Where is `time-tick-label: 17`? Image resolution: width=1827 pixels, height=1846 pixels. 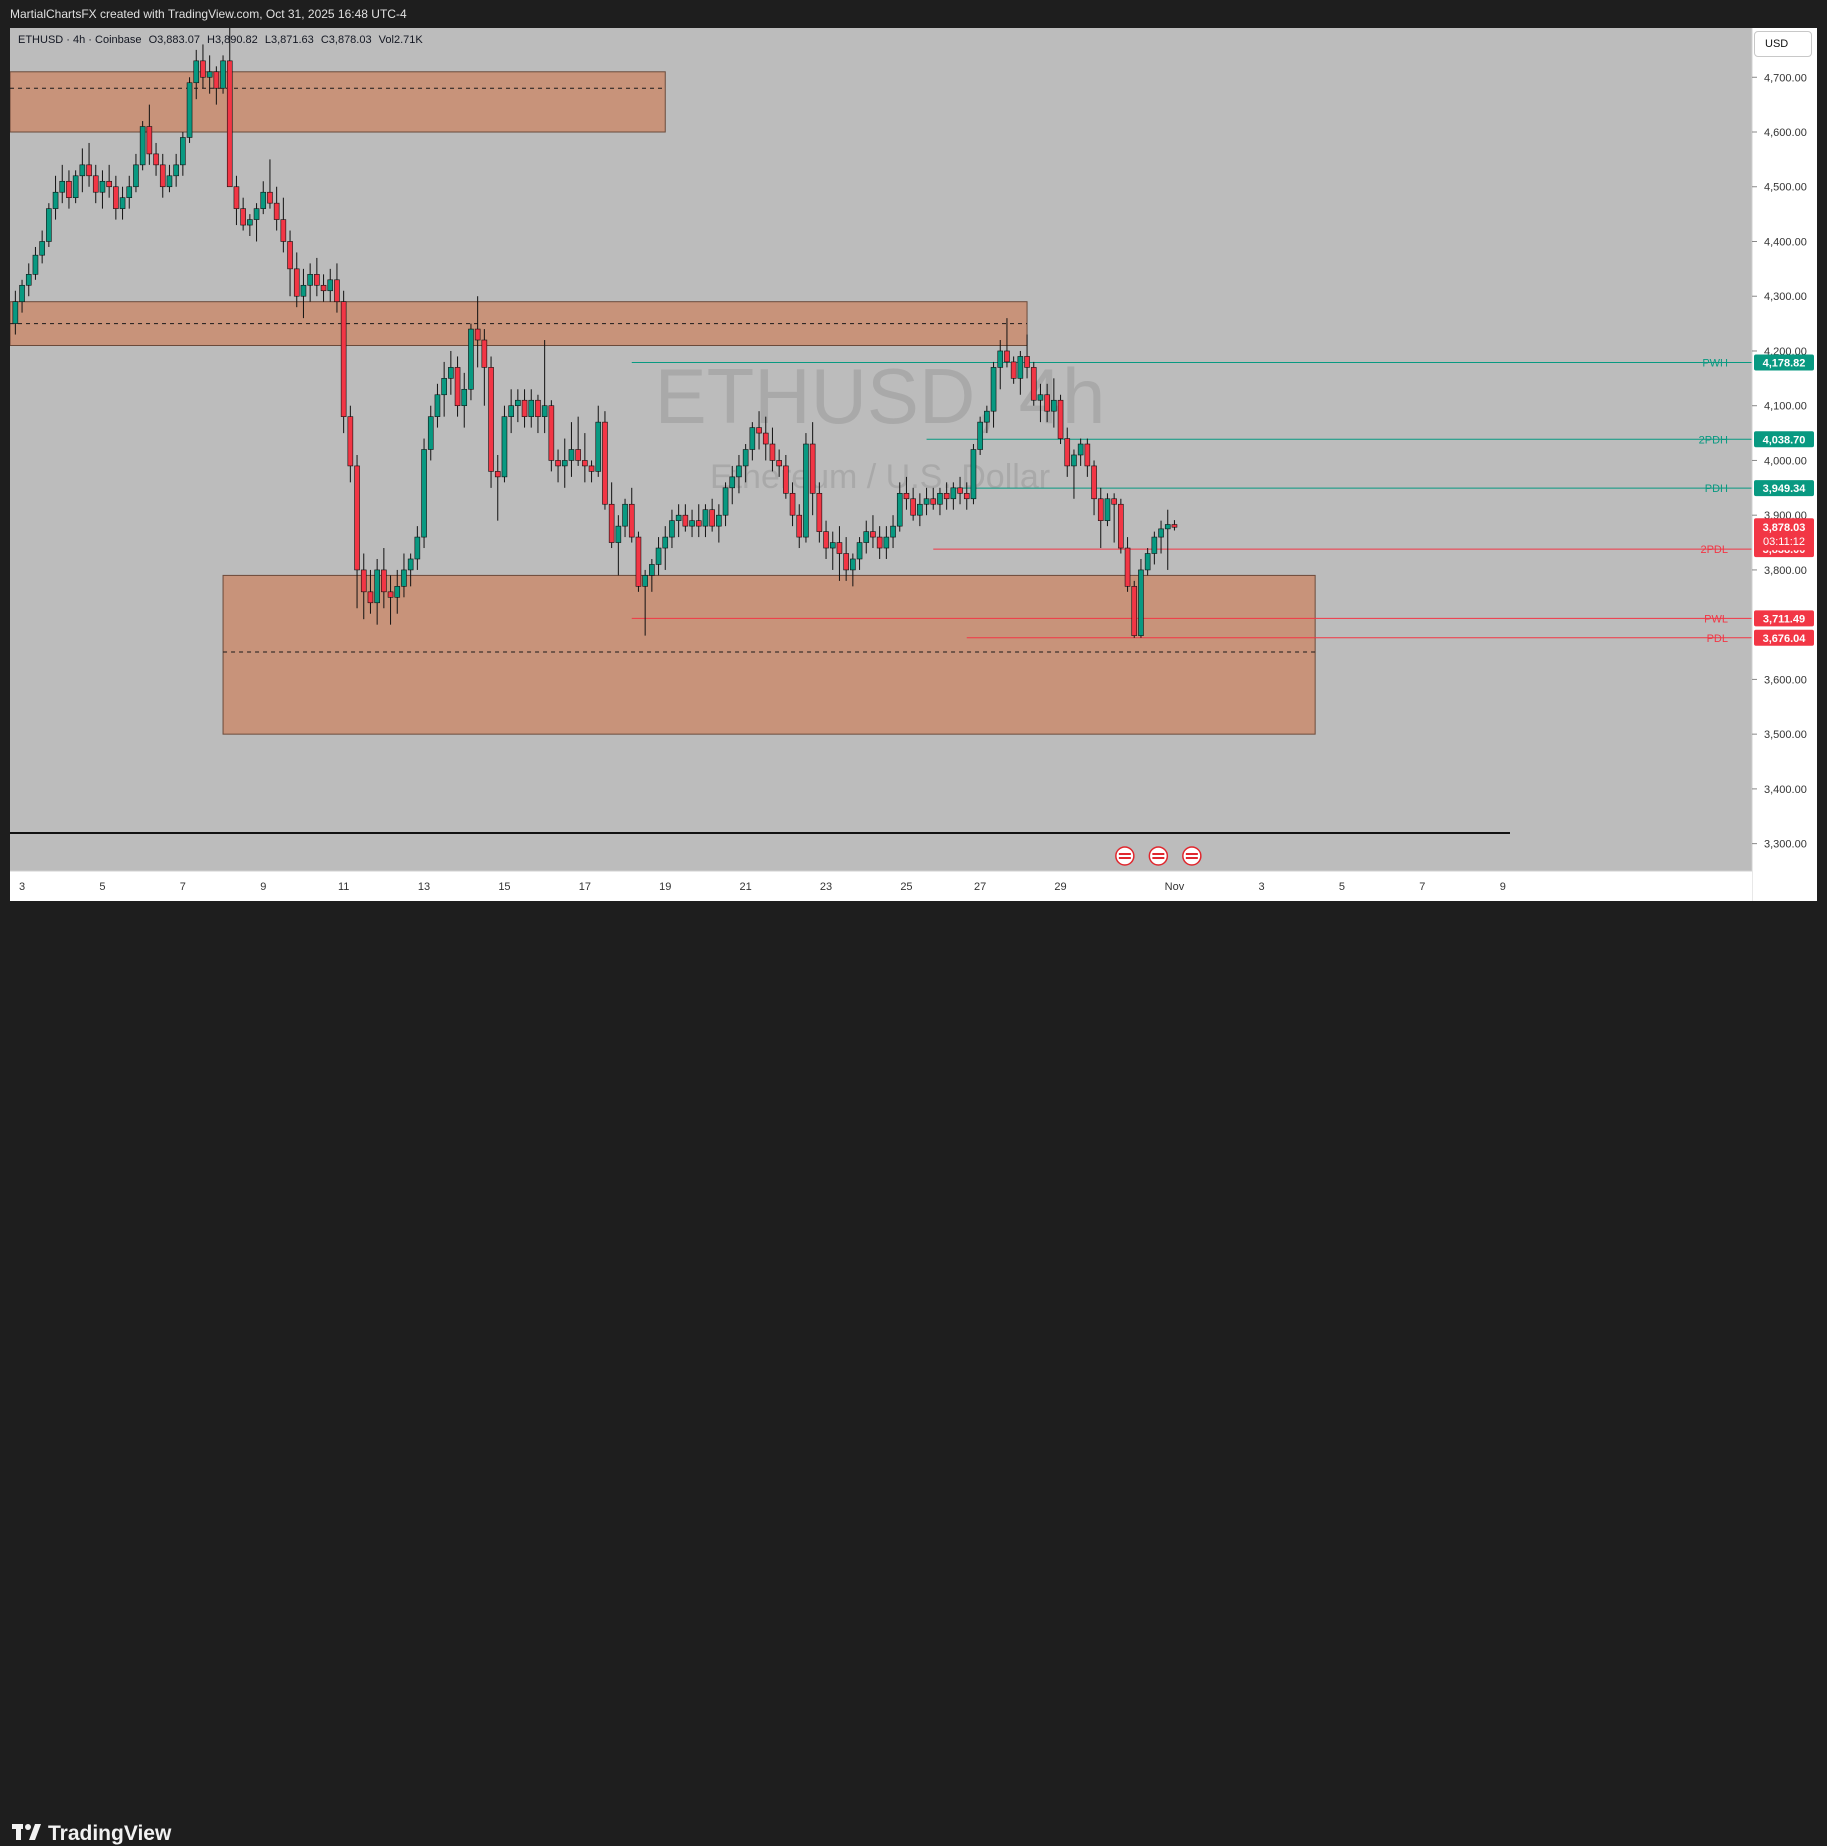 time-tick-label: 17 is located at coordinates (585, 887).